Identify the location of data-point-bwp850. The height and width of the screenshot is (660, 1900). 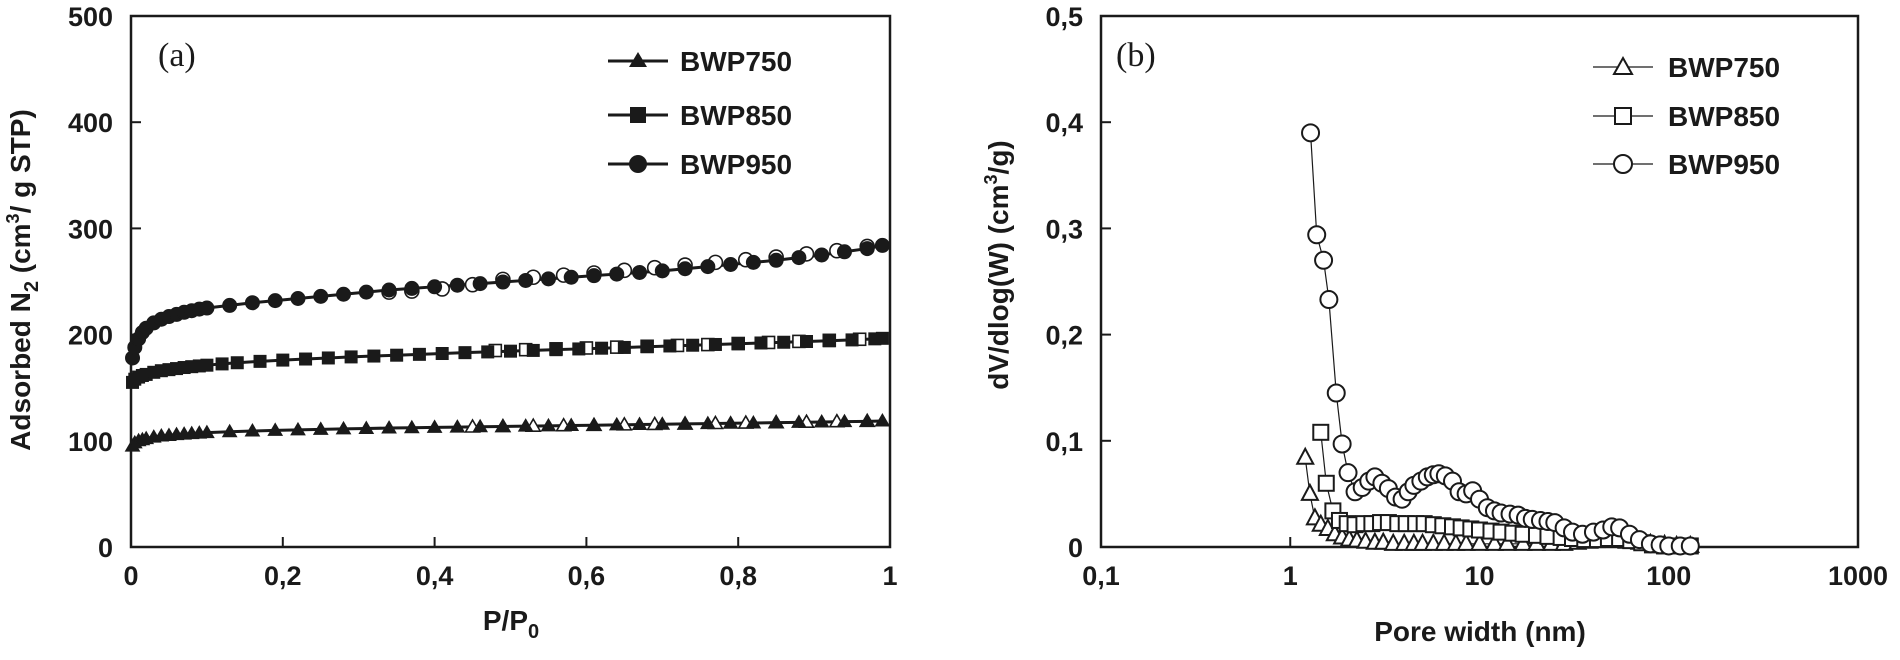
(1321, 432).